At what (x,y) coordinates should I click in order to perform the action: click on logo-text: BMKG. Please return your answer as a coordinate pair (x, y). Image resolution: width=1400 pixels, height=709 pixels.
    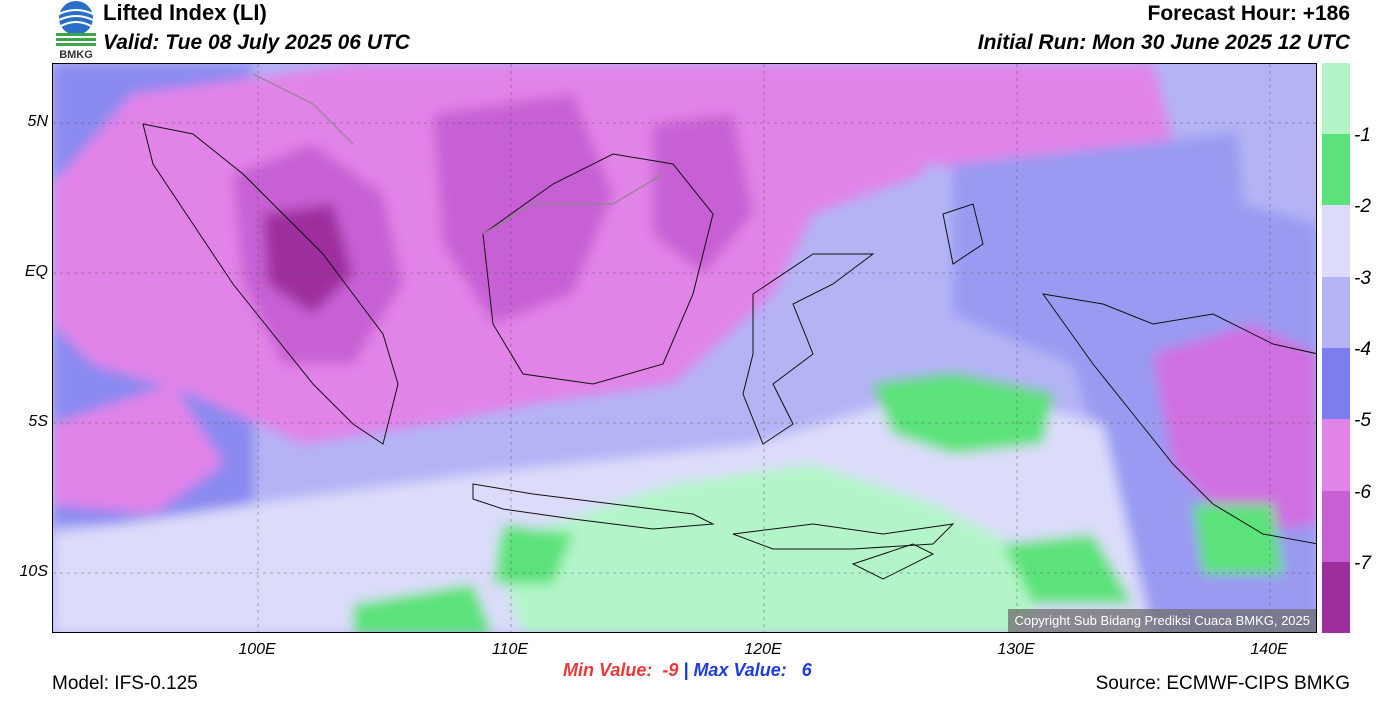
    Looking at the image, I should click on (76, 54).